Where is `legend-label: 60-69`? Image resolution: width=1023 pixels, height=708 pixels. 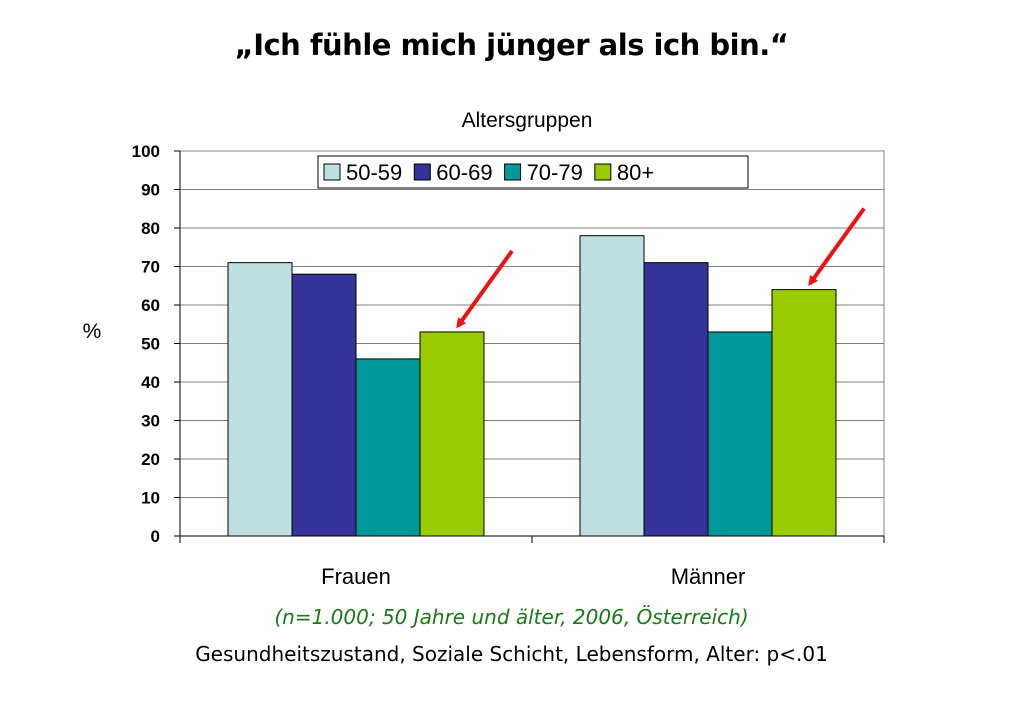
legend-label: 60-69 is located at coordinates (464, 172).